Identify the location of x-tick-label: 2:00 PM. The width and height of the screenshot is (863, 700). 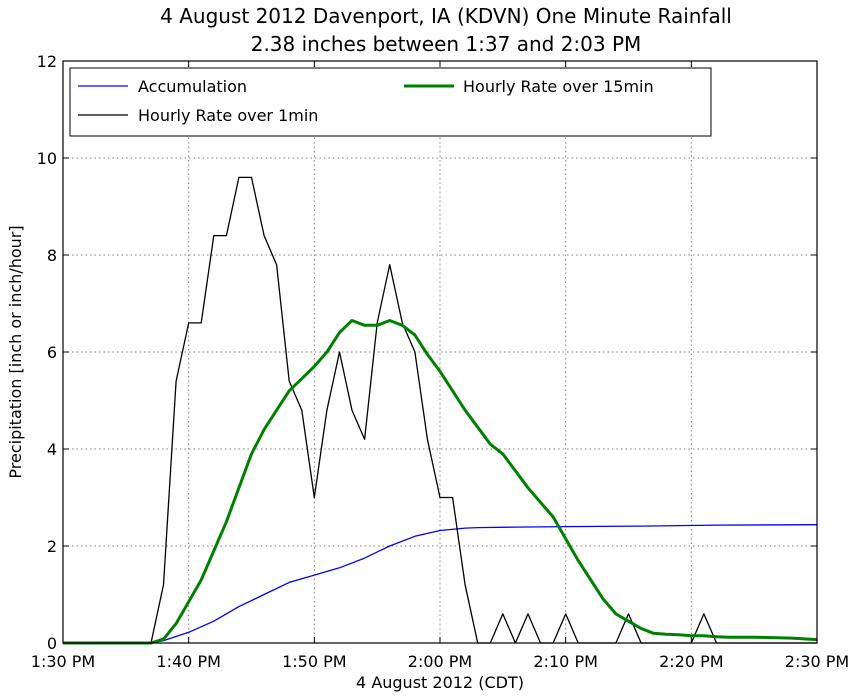
(440, 661).